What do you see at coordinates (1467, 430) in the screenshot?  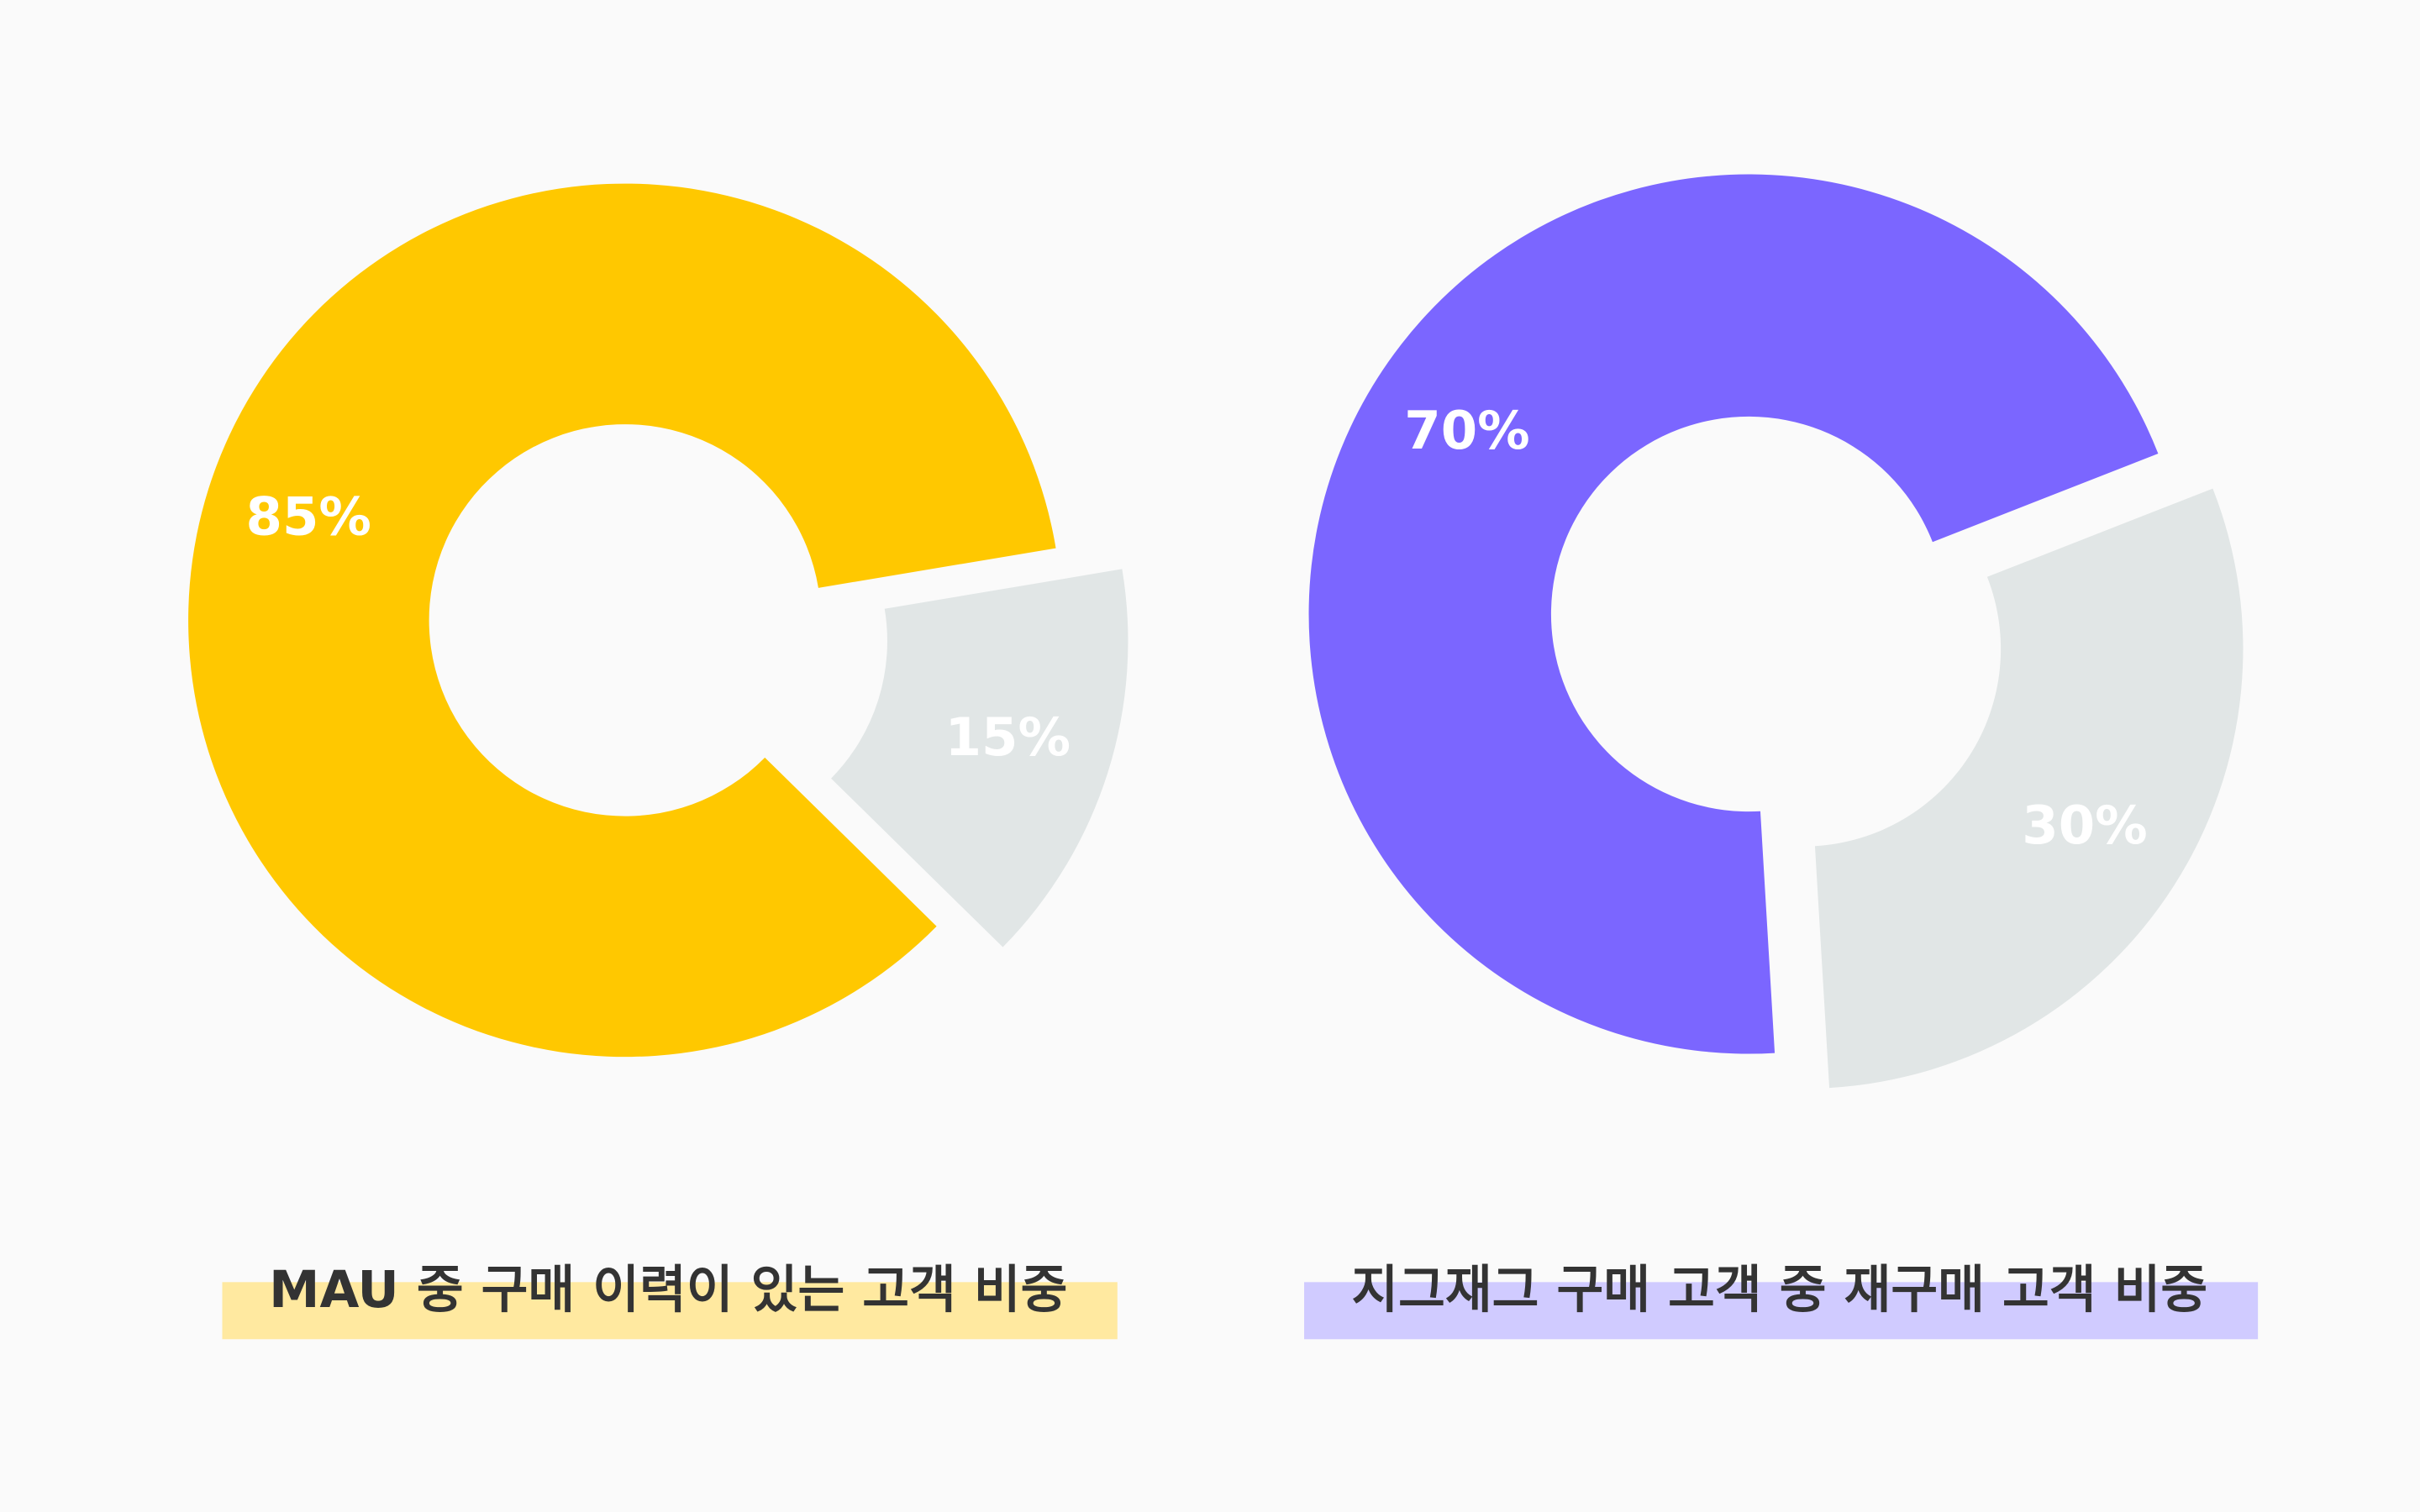 I see `value-label: 70%` at bounding box center [1467, 430].